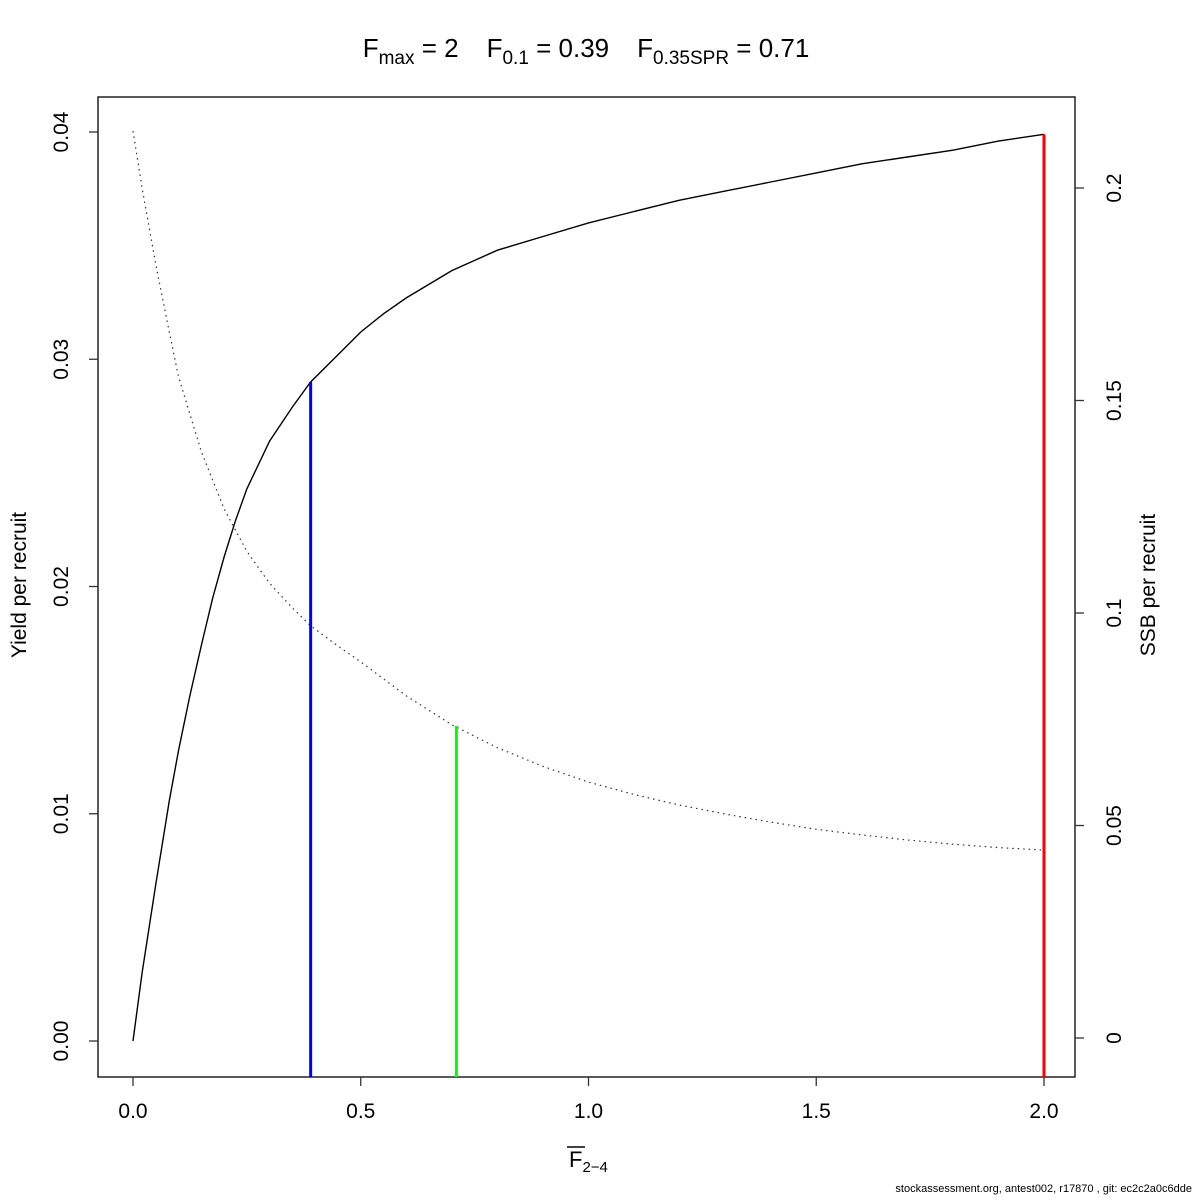 This screenshot has width=1200, height=1200. I want to click on y-left-tick-label: 0.04, so click(61, 131).